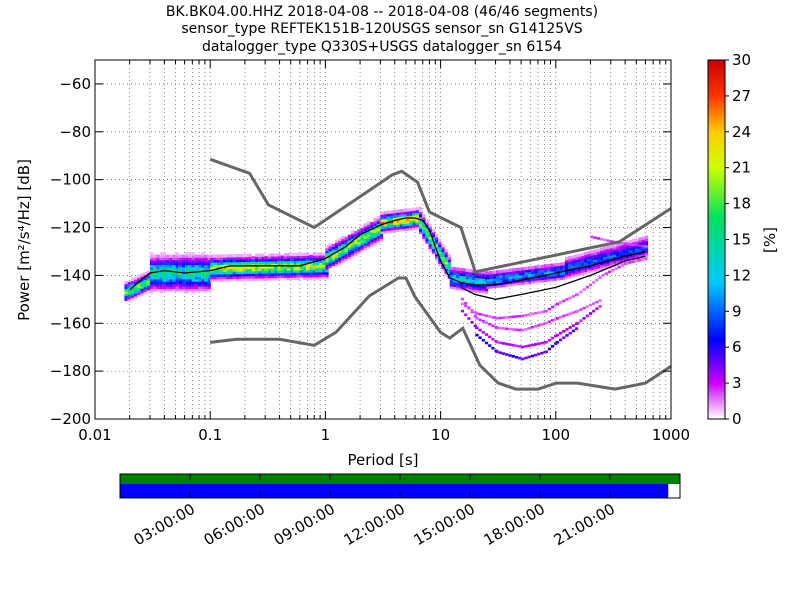 The image size is (800, 600). I want to click on x-tick-label: 10, so click(440, 435).